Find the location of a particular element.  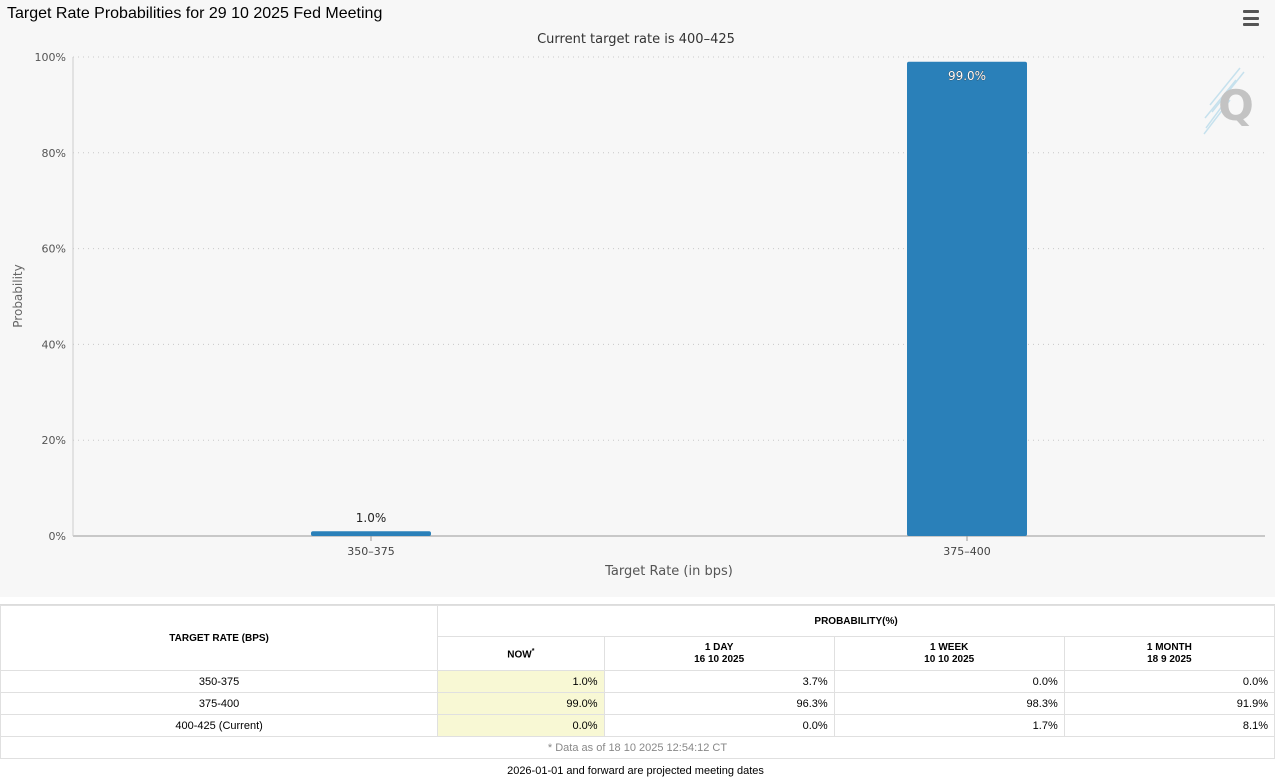

column-header-1-week: 1 WEEK 10 10 2025 is located at coordinates (949, 653).